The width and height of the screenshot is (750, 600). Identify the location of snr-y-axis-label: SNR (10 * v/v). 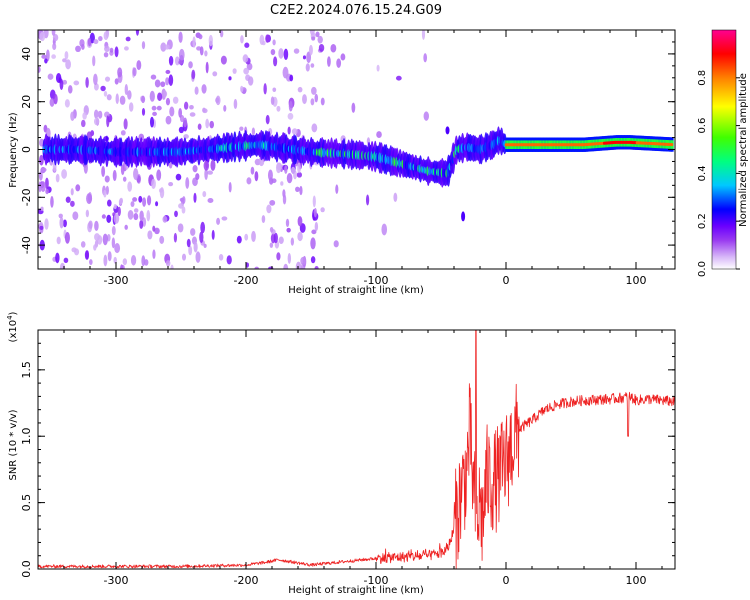
(13, 444).